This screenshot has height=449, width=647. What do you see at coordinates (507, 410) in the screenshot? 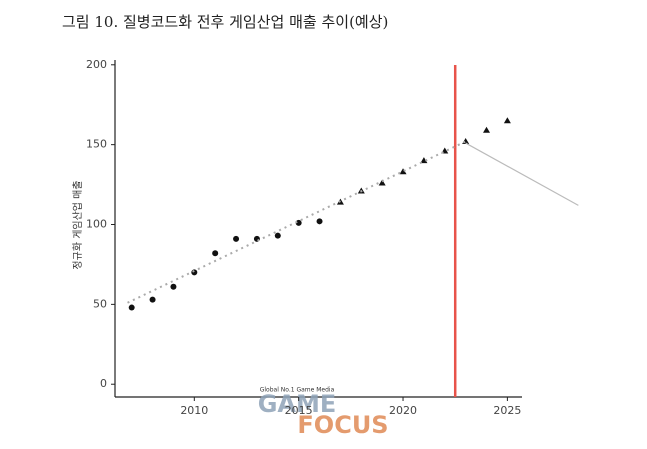
I see `x-tick-label: 2025` at bounding box center [507, 410].